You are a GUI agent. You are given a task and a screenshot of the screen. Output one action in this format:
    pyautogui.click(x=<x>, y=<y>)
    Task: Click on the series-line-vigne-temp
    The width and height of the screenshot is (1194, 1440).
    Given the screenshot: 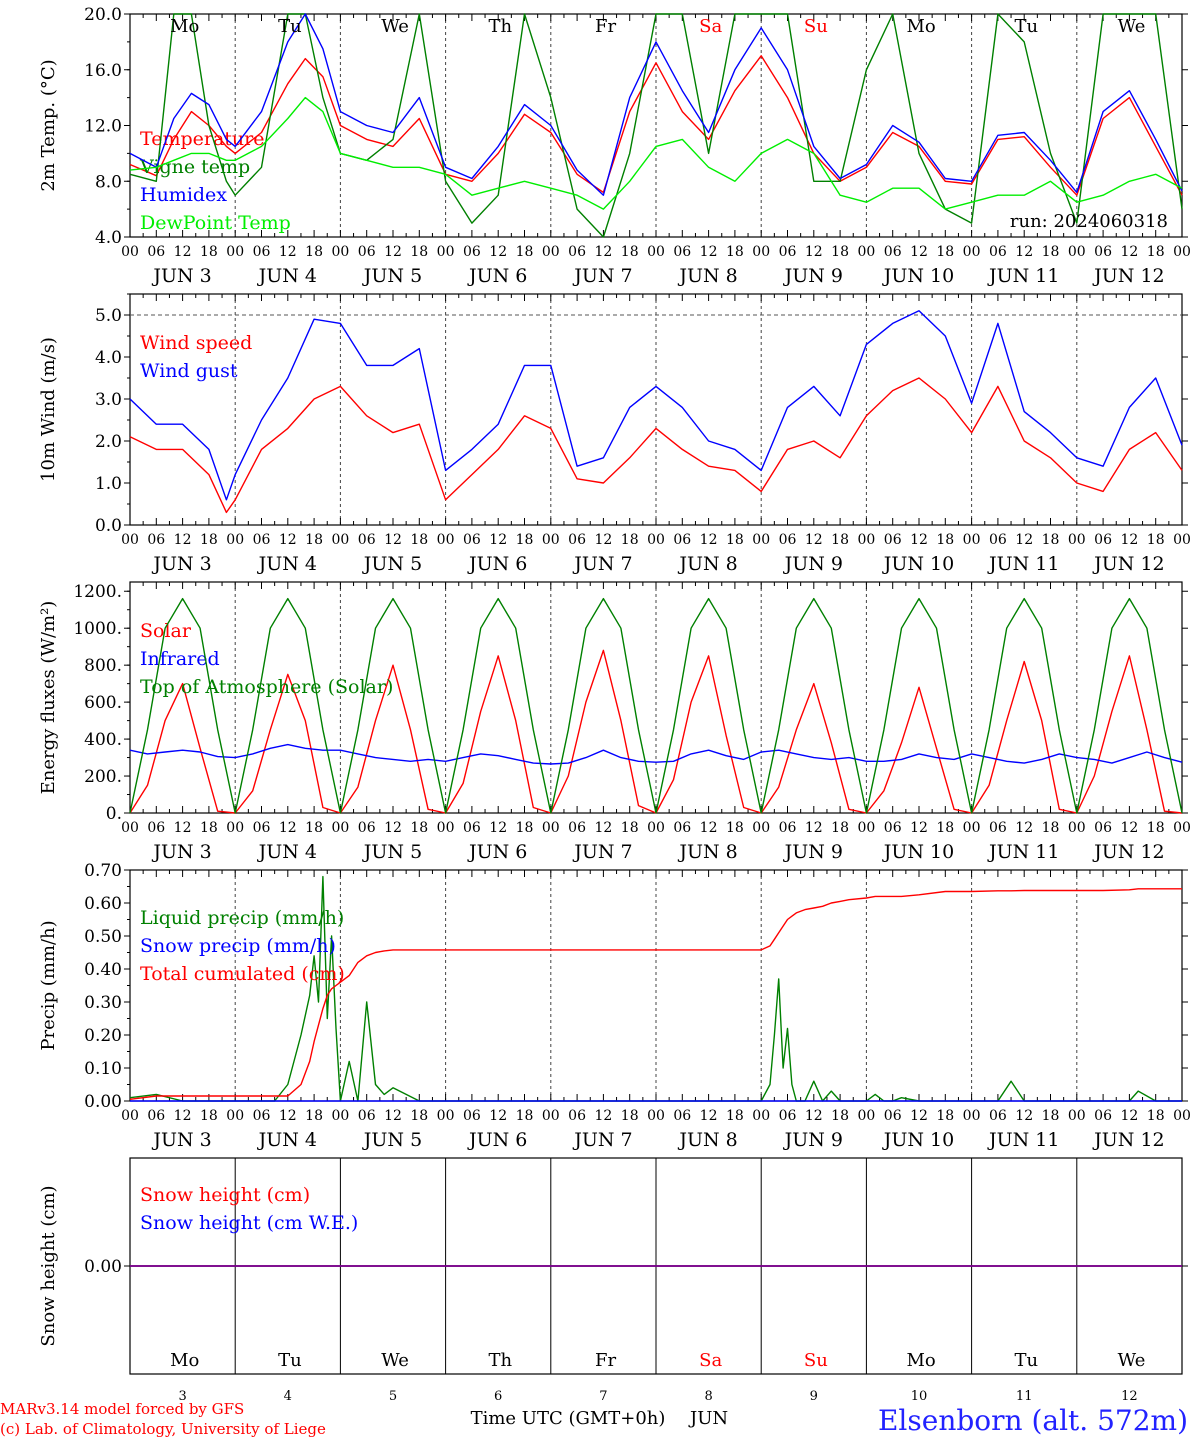 What is the action you would take?
    pyautogui.click(x=656, y=125)
    